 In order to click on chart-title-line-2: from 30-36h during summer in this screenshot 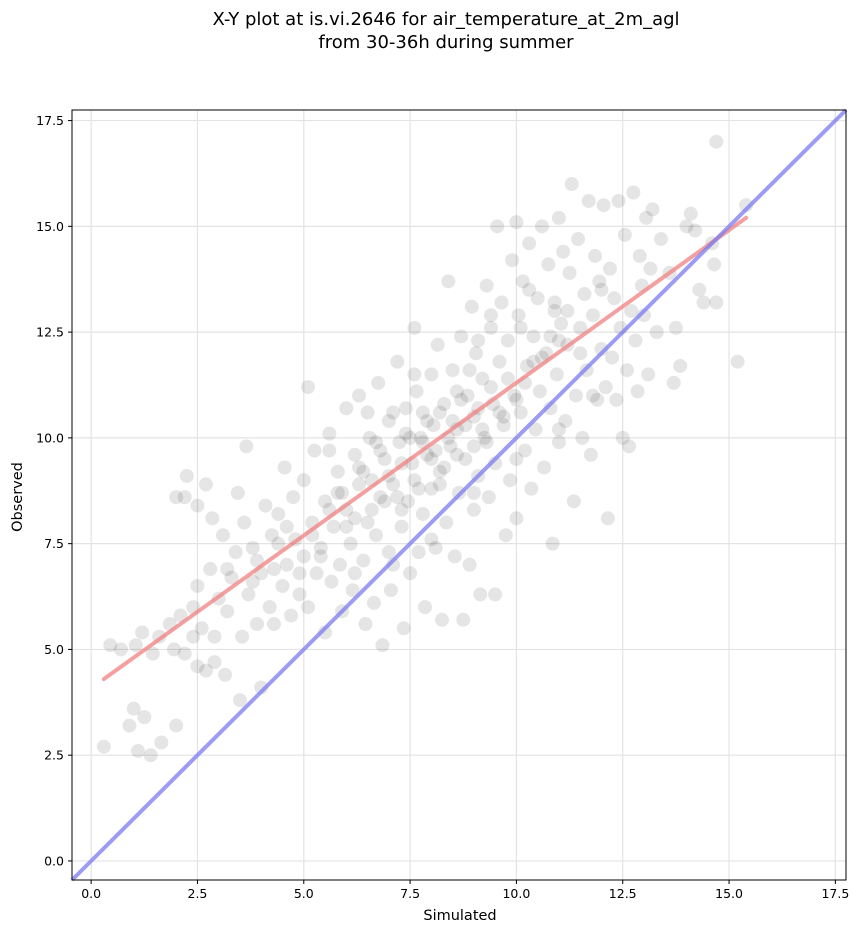, I will do `click(446, 42)`.